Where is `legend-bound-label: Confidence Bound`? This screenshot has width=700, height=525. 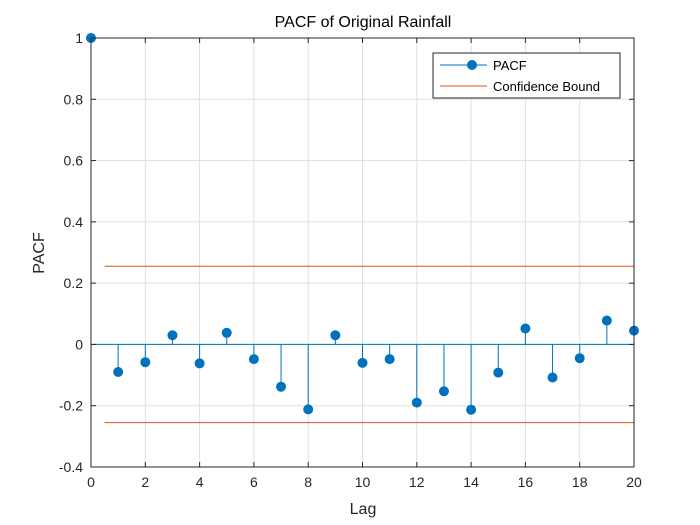 legend-bound-label: Confidence Bound is located at coordinates (546, 86).